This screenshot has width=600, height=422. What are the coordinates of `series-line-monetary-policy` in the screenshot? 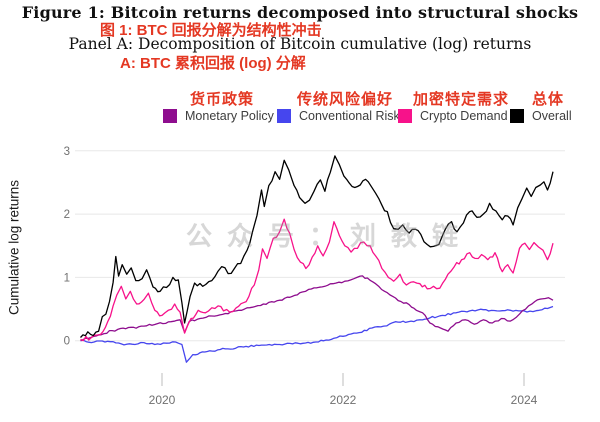 It's located at (317, 308).